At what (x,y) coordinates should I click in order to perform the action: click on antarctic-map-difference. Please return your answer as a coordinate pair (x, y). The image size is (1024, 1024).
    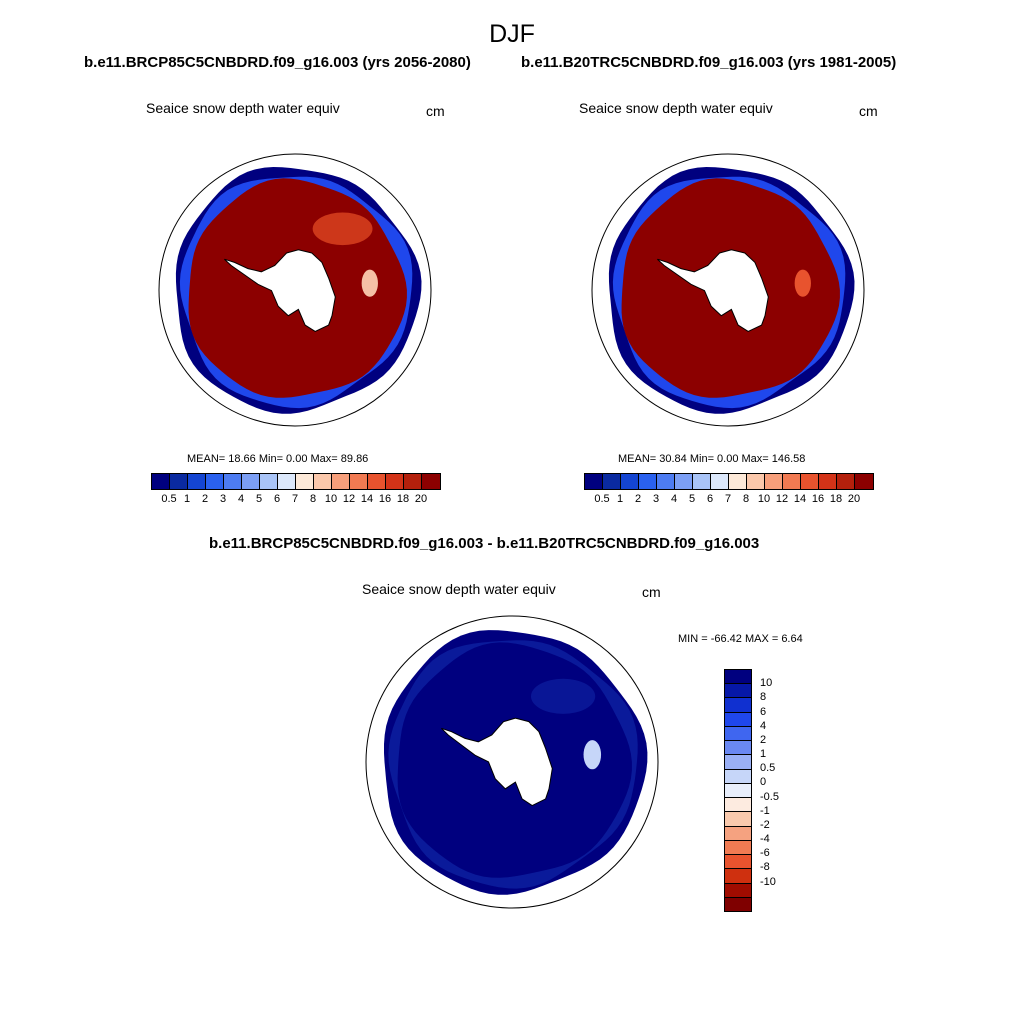
    Looking at the image, I should click on (512, 762).